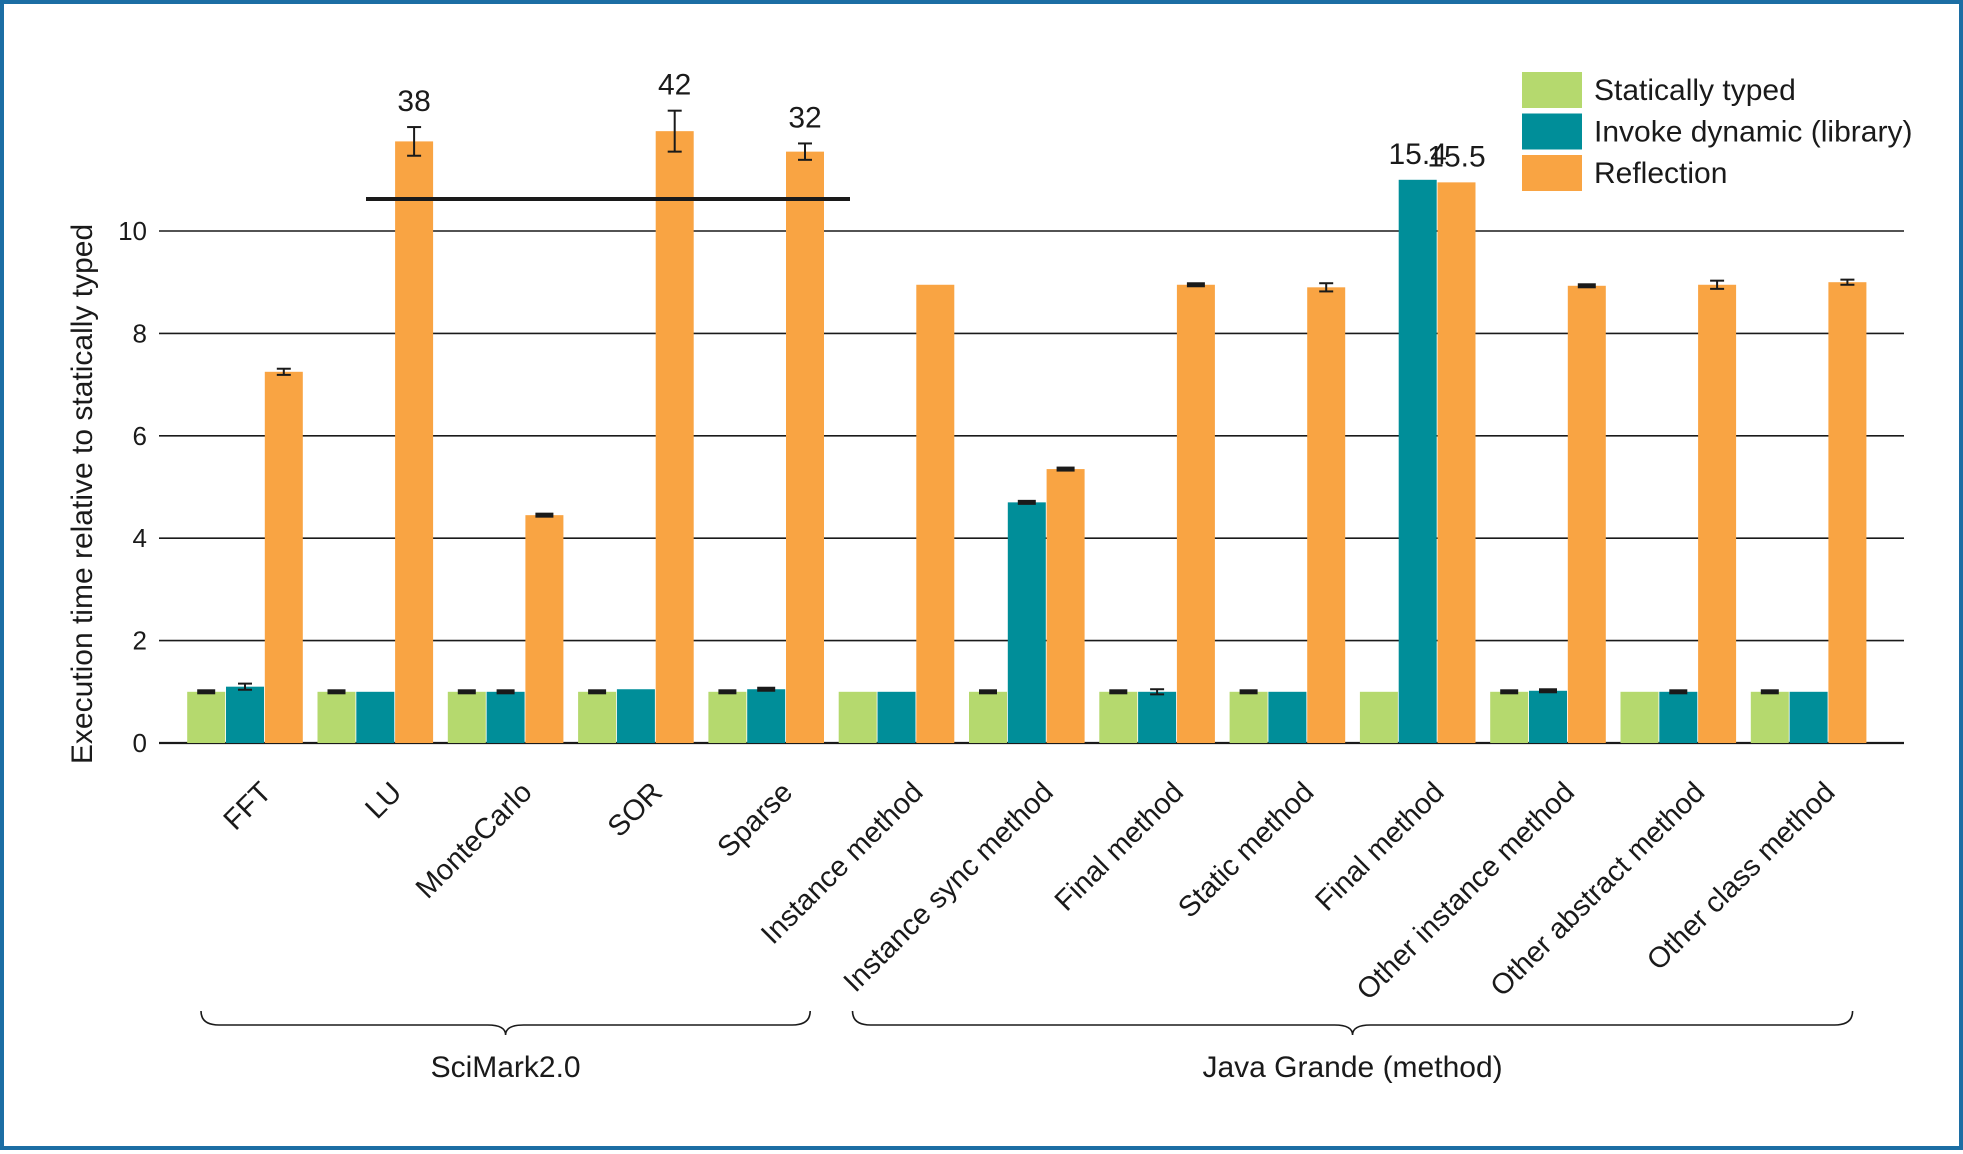 The image size is (1963, 1154). What do you see at coordinates (140, 538) in the screenshot?
I see `y-tick-label: 4` at bounding box center [140, 538].